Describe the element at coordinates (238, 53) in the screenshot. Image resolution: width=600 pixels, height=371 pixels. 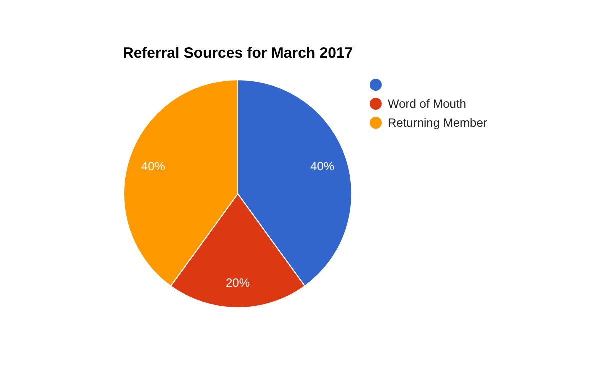
I see `chart-title: Referral Sources for March 2017` at that location.